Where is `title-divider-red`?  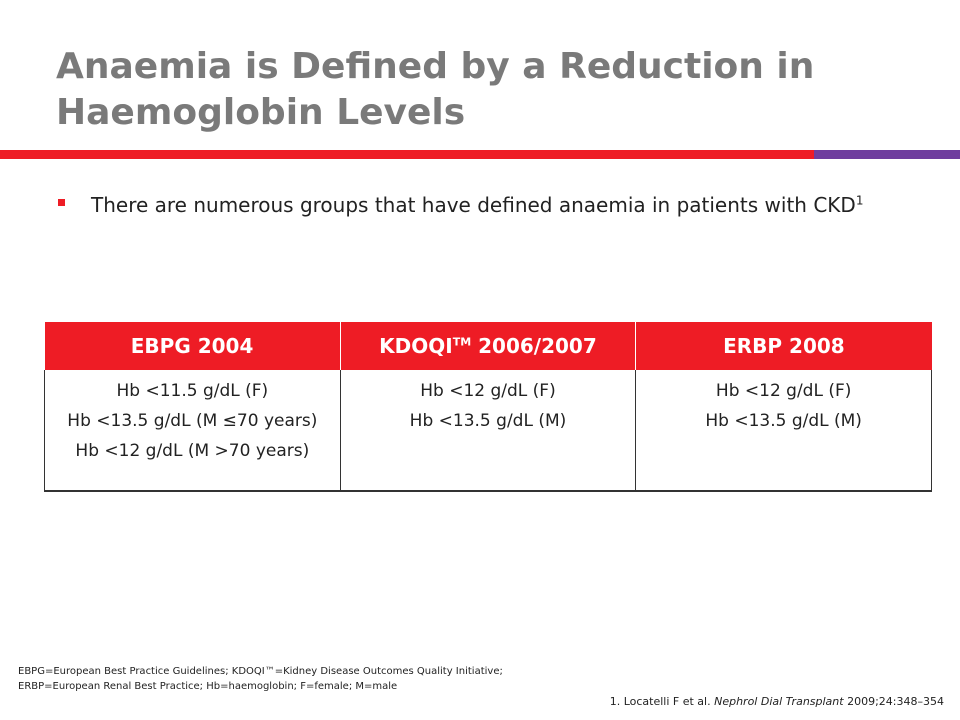
title-divider-red is located at coordinates (407, 154).